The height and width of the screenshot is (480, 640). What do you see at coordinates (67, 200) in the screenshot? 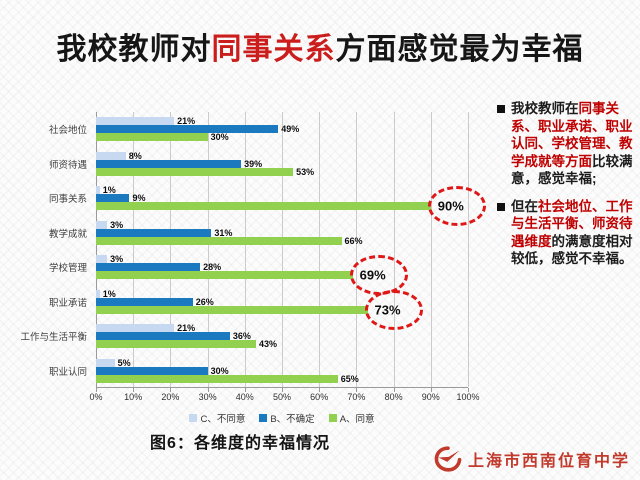
I see `category-label: 同事关系` at bounding box center [67, 200].